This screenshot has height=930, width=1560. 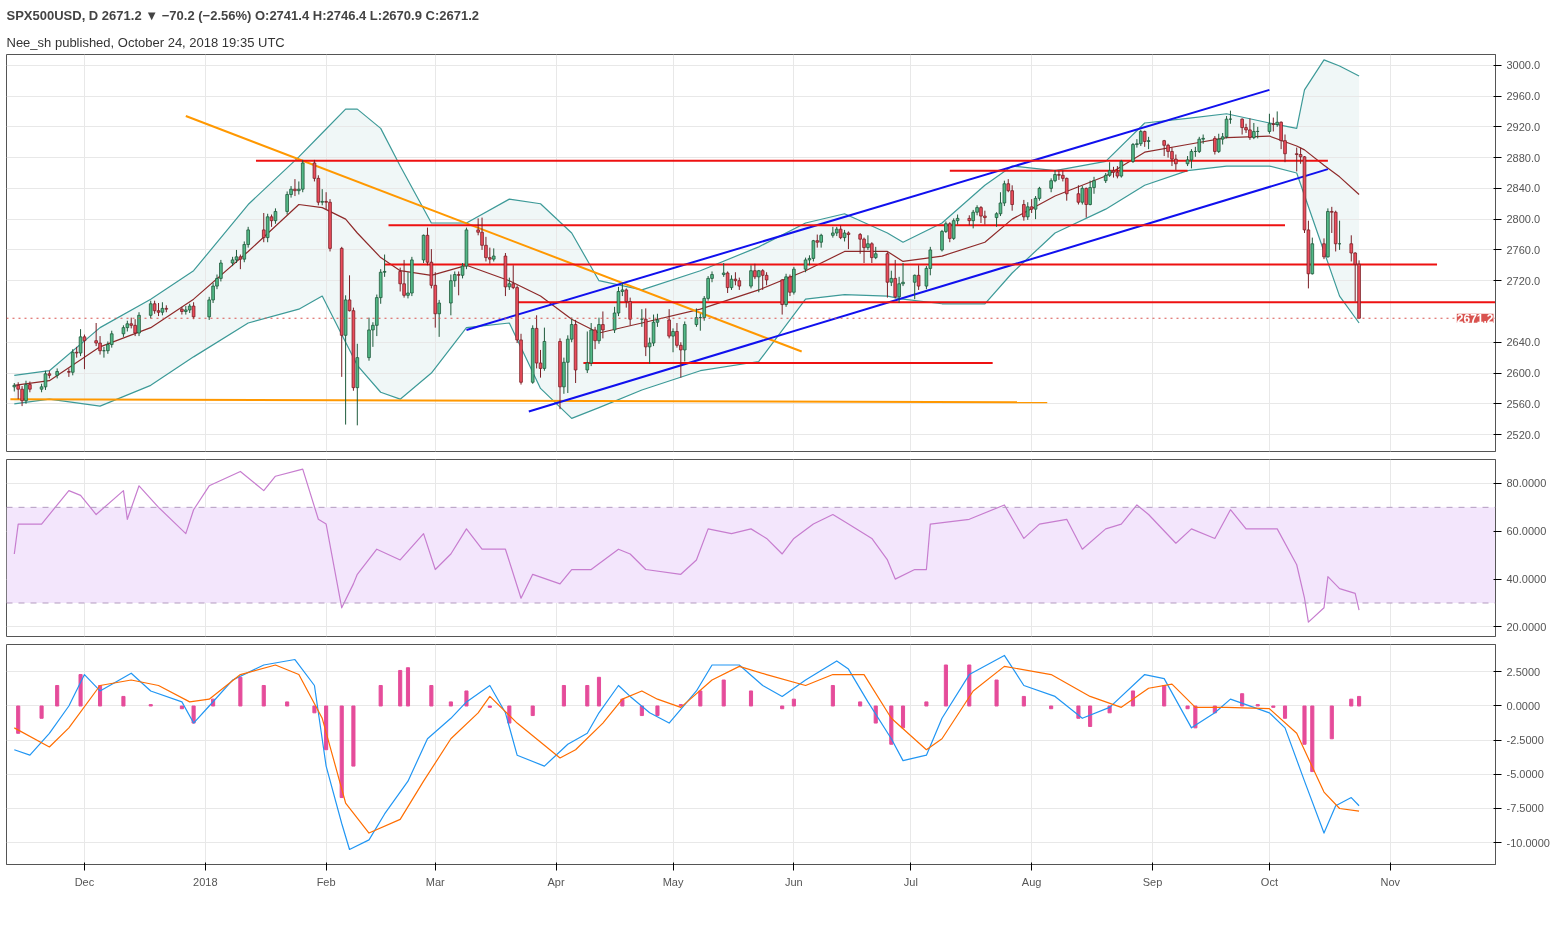 What do you see at coordinates (1526, 531) in the screenshot?
I see `y-tick-label: 60.0000` at bounding box center [1526, 531].